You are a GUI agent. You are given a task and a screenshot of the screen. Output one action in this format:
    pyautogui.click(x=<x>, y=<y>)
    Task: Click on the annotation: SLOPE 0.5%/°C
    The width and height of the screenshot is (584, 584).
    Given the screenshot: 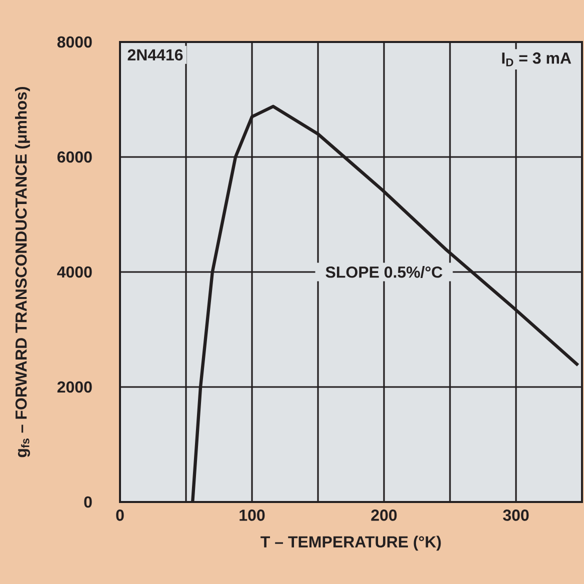 What is the action you would take?
    pyautogui.click(x=384, y=272)
    